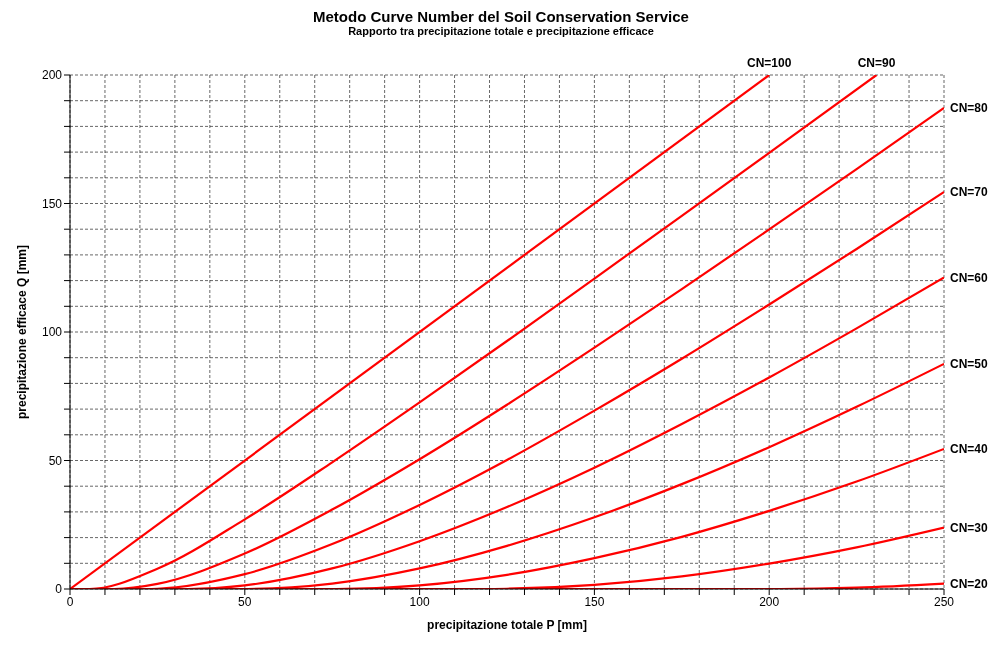  What do you see at coordinates (969, 107) in the screenshot?
I see `series-label: CN=80` at bounding box center [969, 107].